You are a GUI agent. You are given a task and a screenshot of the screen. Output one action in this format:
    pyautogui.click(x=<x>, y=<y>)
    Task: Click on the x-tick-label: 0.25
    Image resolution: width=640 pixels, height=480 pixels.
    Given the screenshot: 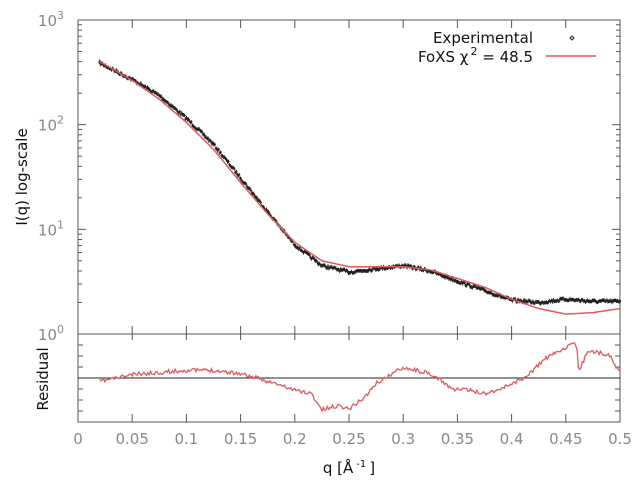 What is the action you would take?
    pyautogui.click(x=348, y=439)
    